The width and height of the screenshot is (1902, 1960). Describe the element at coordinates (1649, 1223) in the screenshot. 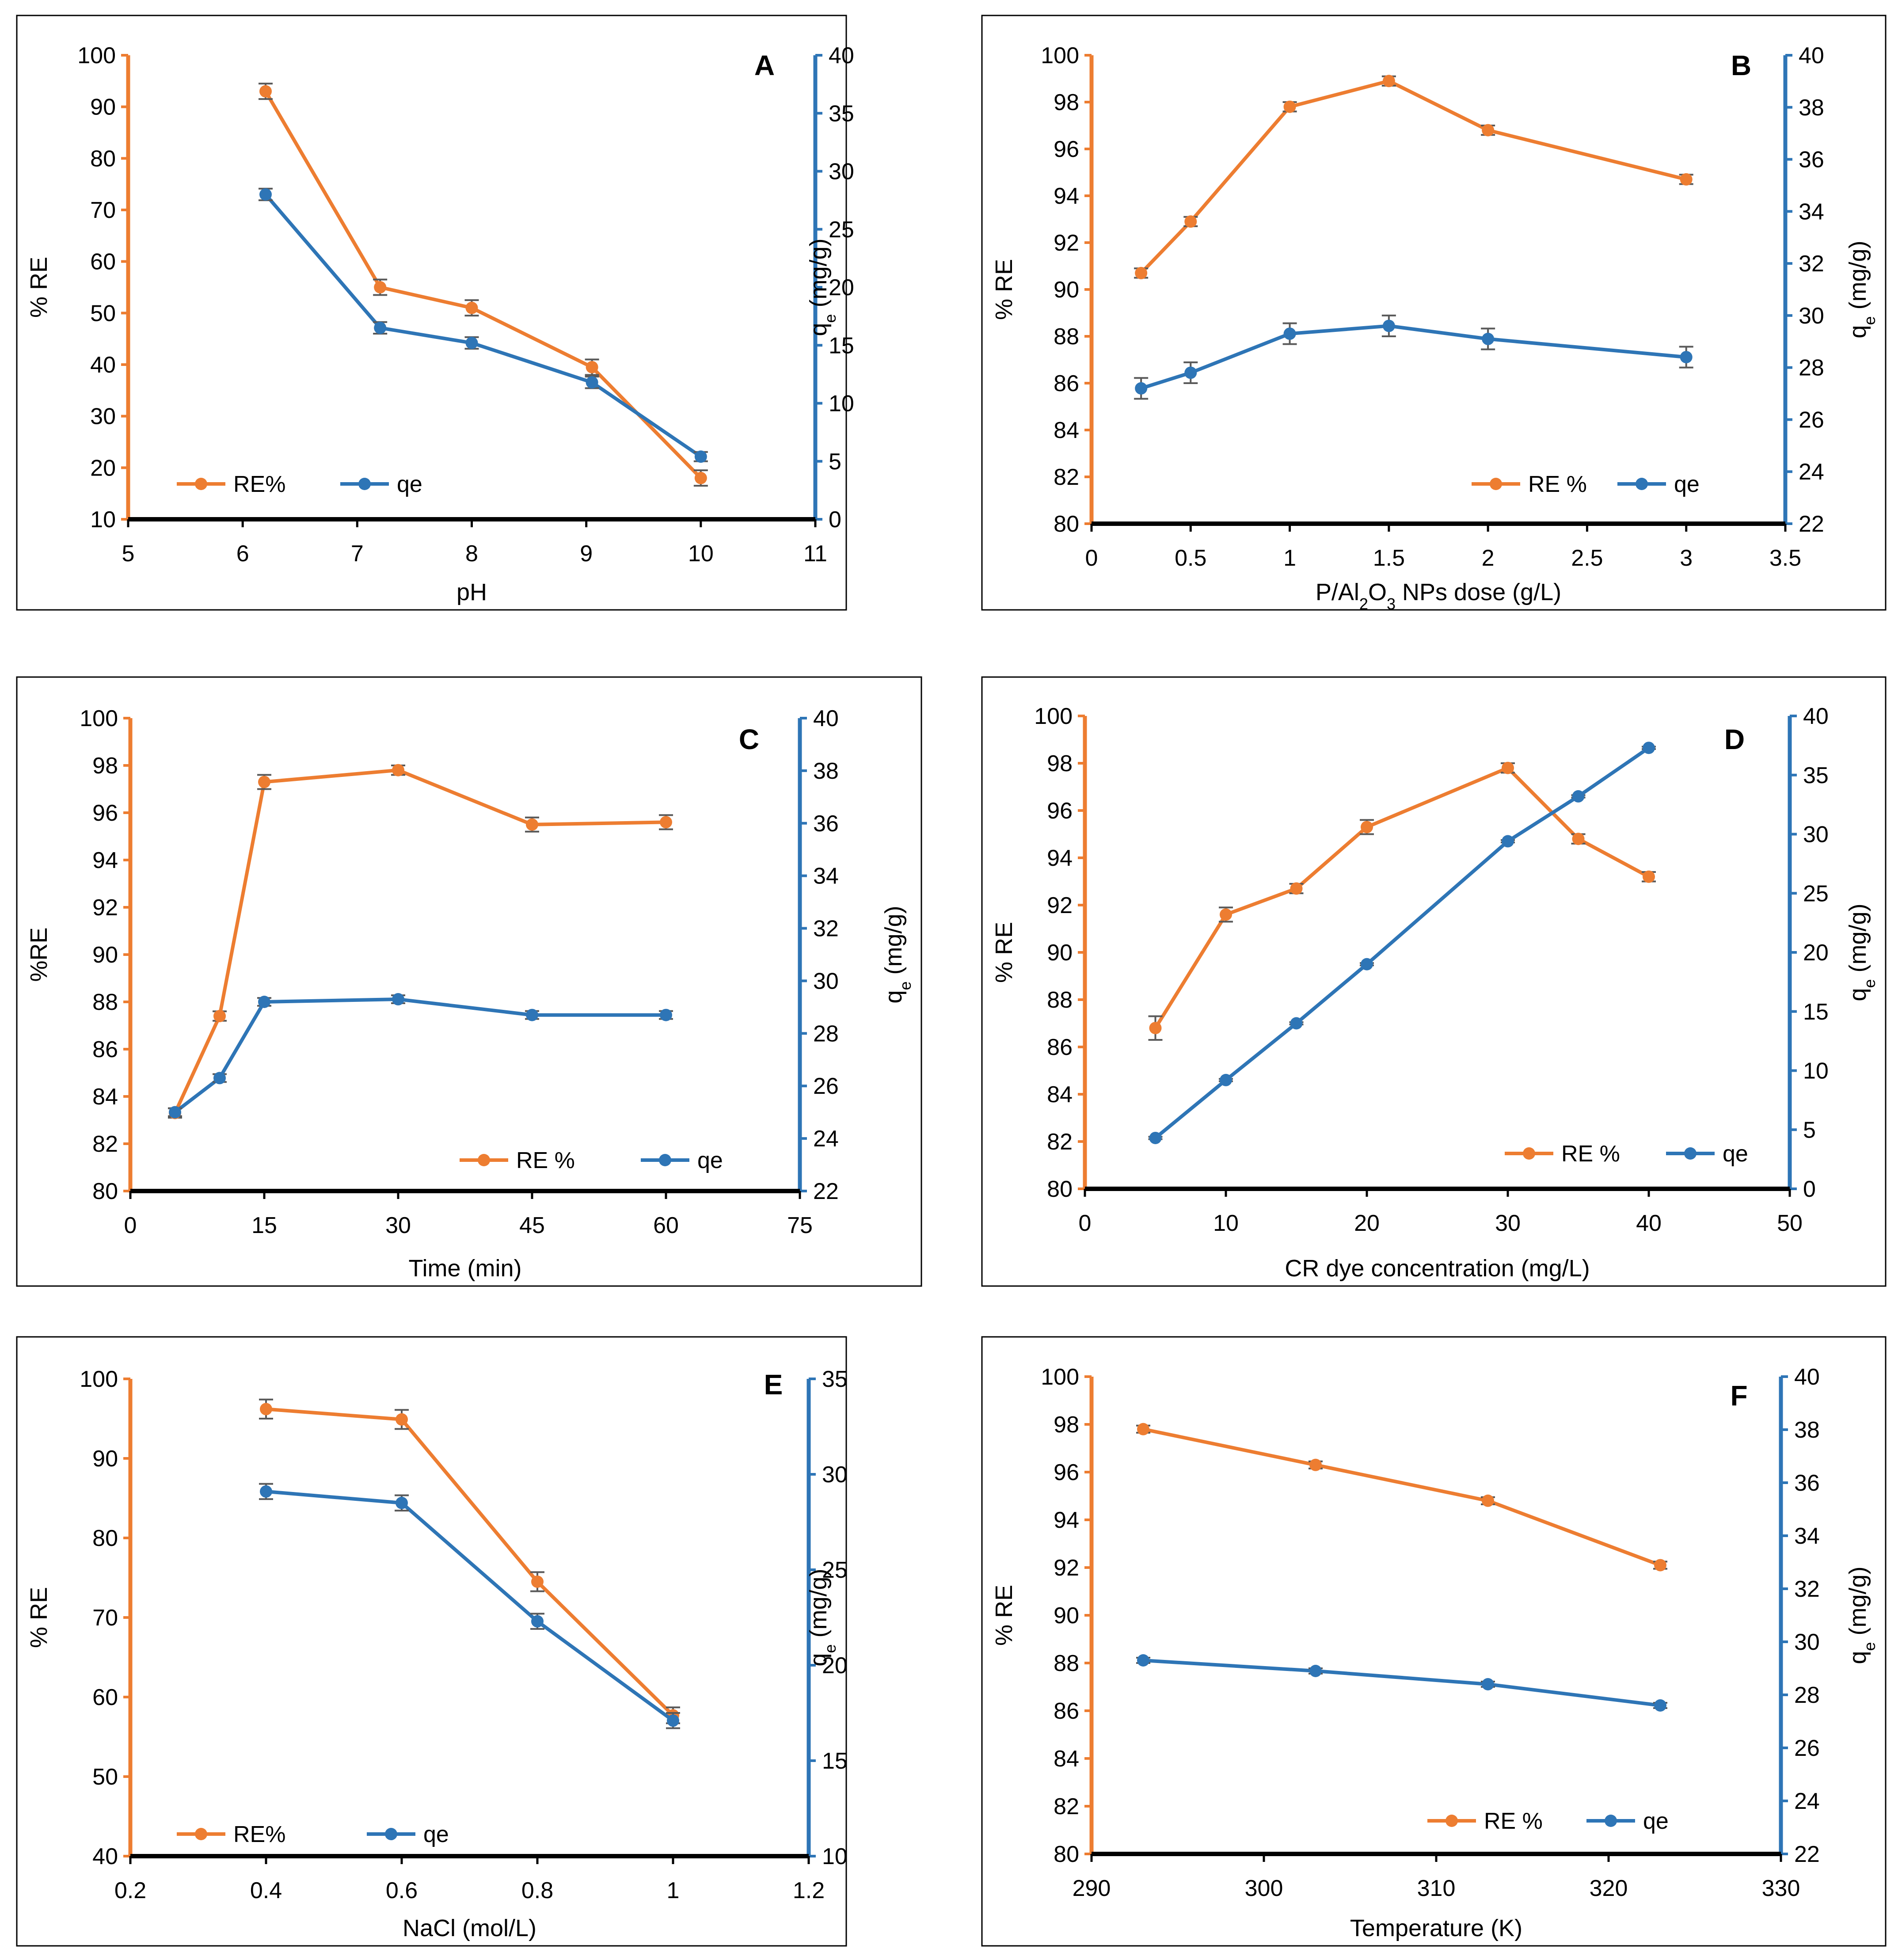

I see `x-tick-label: 40` at that location.